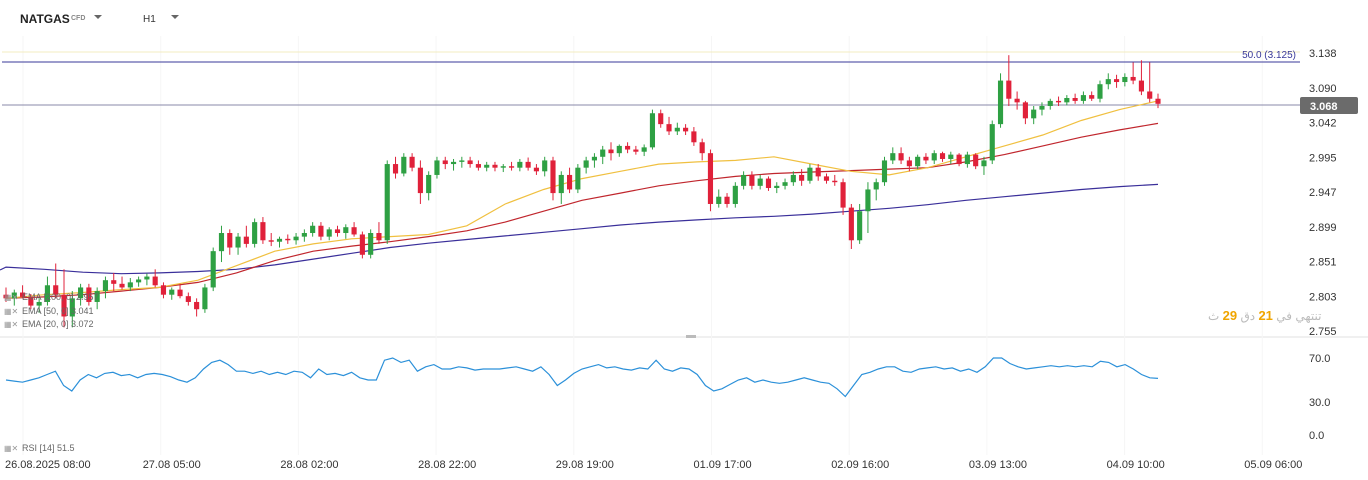 The width and height of the screenshot is (1368, 480). Describe the element at coordinates (98, 17) in the screenshot. I see `instrument-dropdown-icon` at that location.